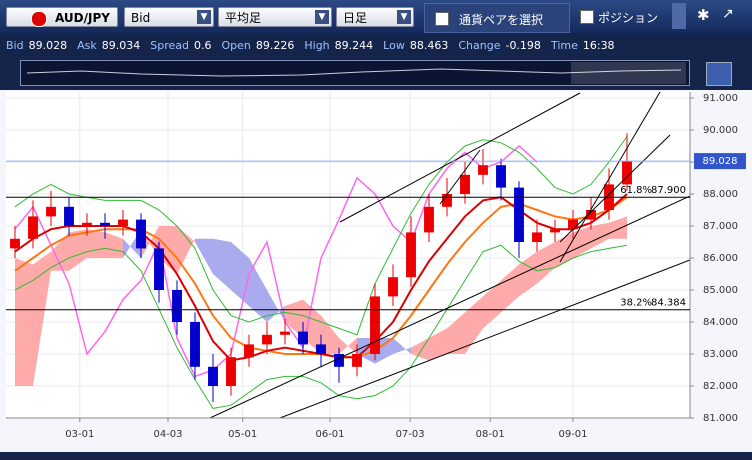 This screenshot has width=752, height=460. Describe the element at coordinates (587, 17) in the screenshot. I see `position-checkbox` at that location.